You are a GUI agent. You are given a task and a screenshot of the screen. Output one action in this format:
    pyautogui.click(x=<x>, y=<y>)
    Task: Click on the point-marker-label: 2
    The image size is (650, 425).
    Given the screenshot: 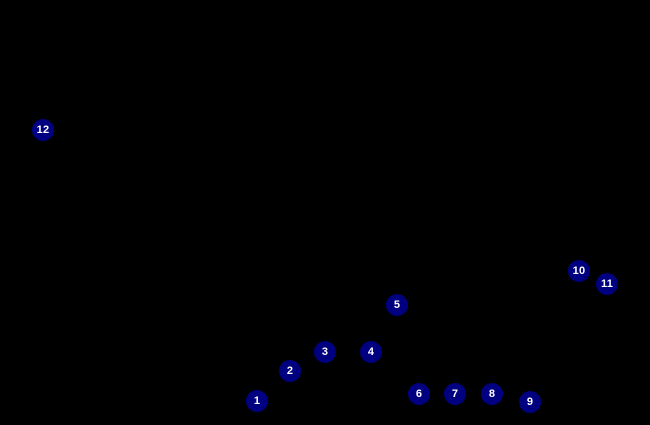 What is the action you would take?
    pyautogui.click(x=290, y=370)
    